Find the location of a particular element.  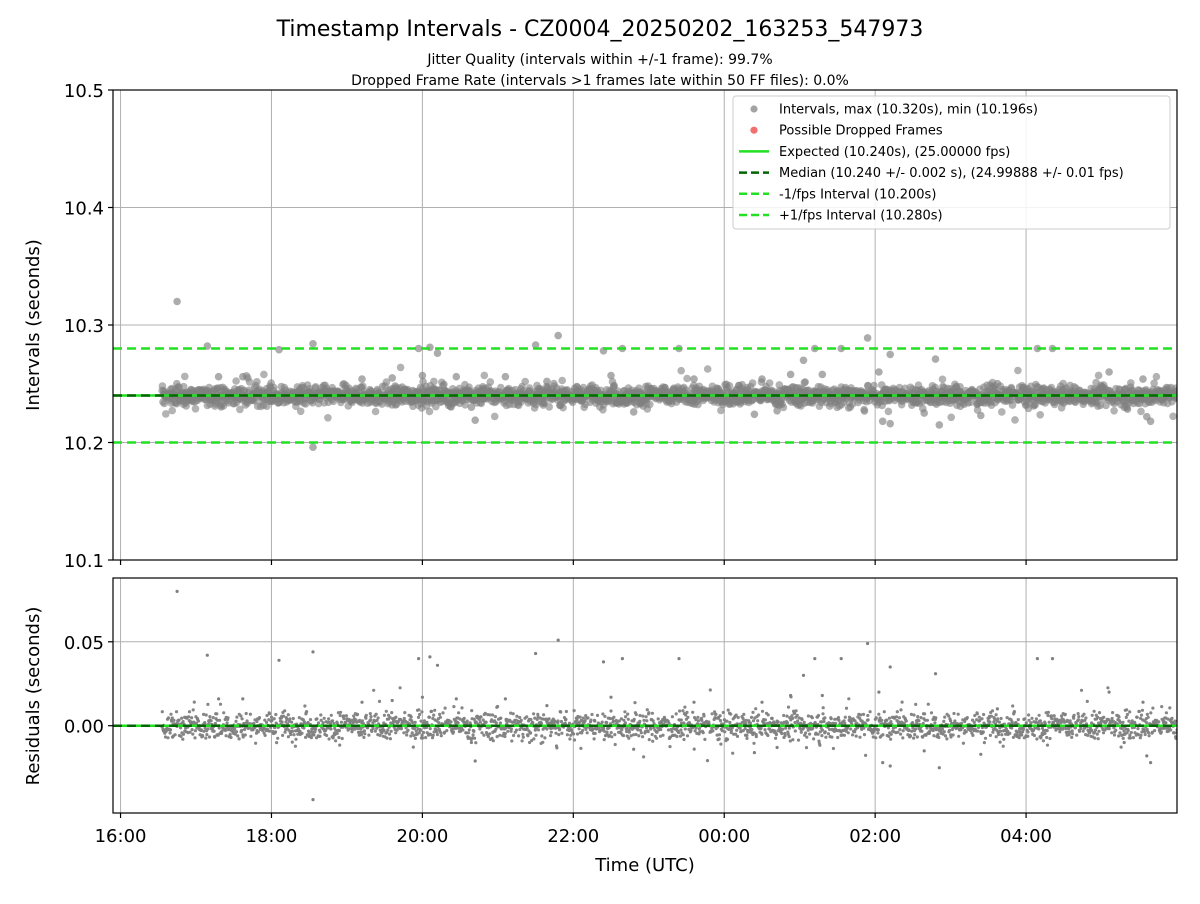

y-tick-label: 10.4 is located at coordinates (84, 209).